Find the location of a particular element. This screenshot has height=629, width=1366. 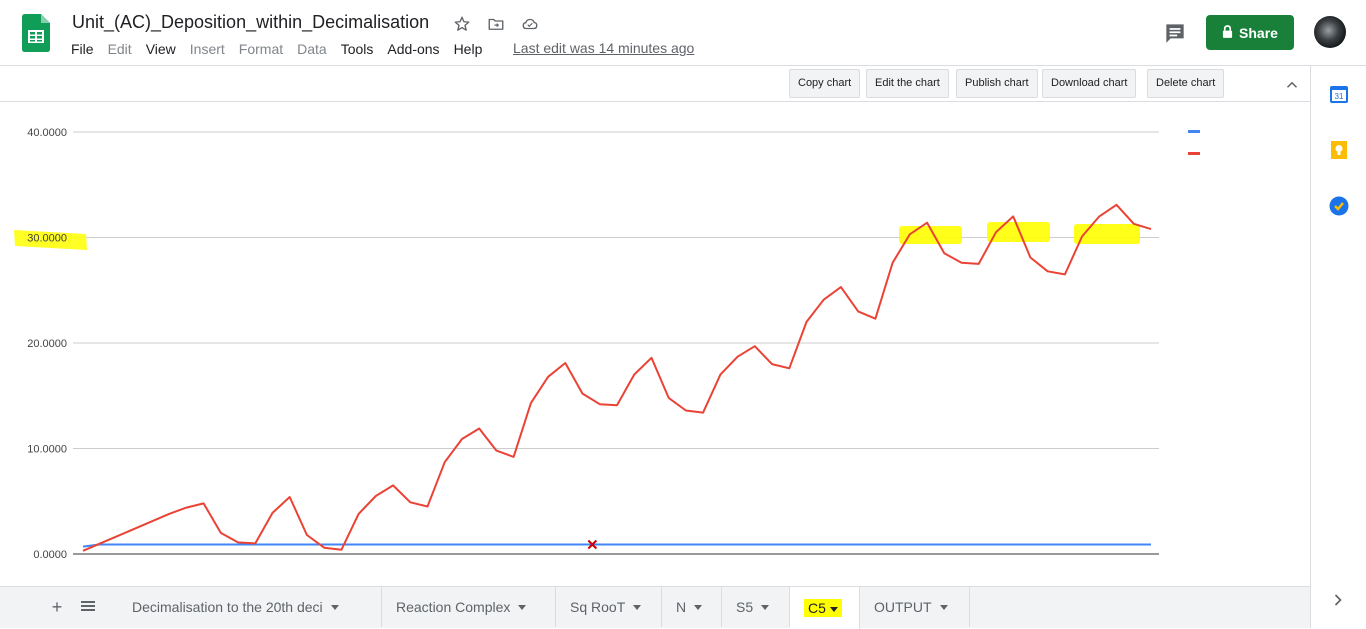

copy-chart-button: Copy chart is located at coordinates (825, 83).